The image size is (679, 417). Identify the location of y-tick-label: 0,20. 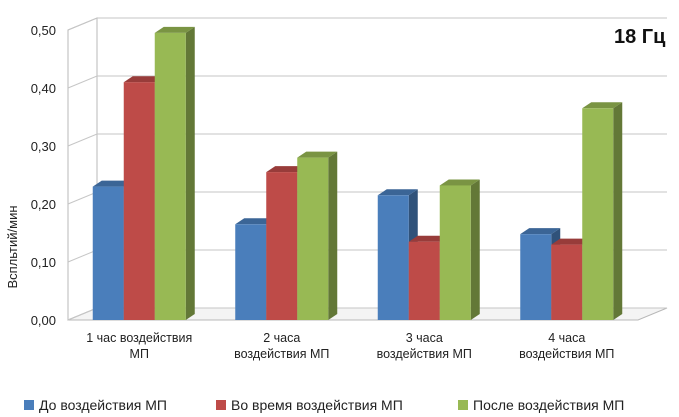
(43, 204).